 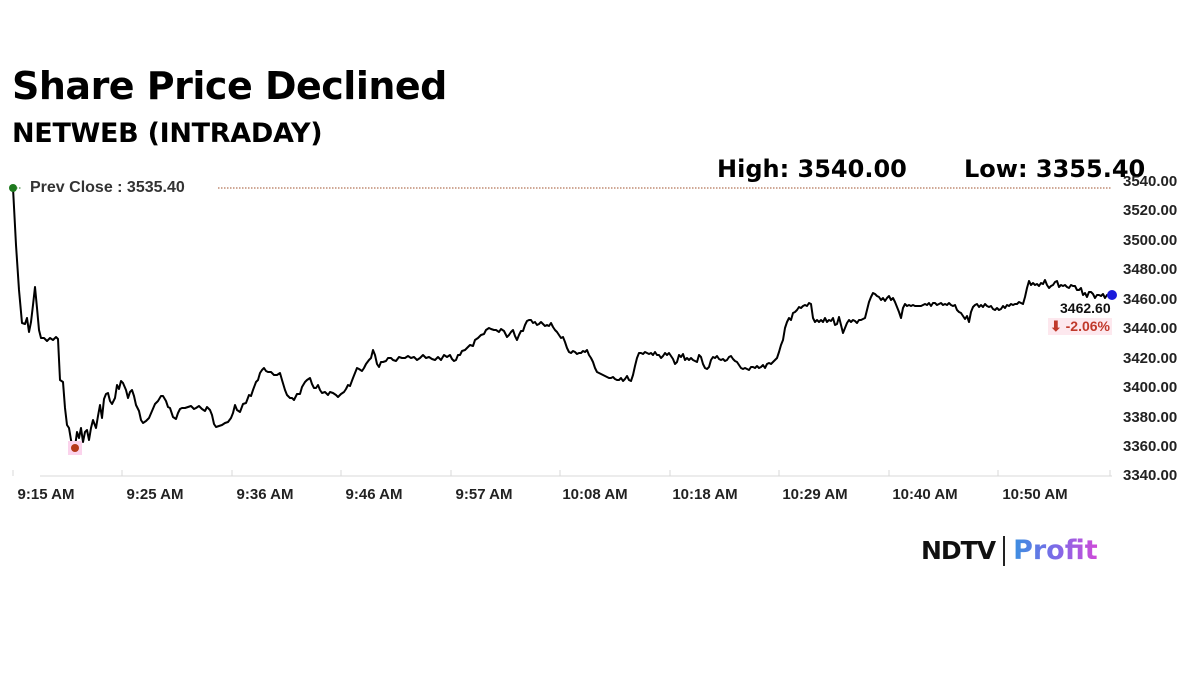 What do you see at coordinates (13, 188) in the screenshot?
I see `prev-close-marker` at bounding box center [13, 188].